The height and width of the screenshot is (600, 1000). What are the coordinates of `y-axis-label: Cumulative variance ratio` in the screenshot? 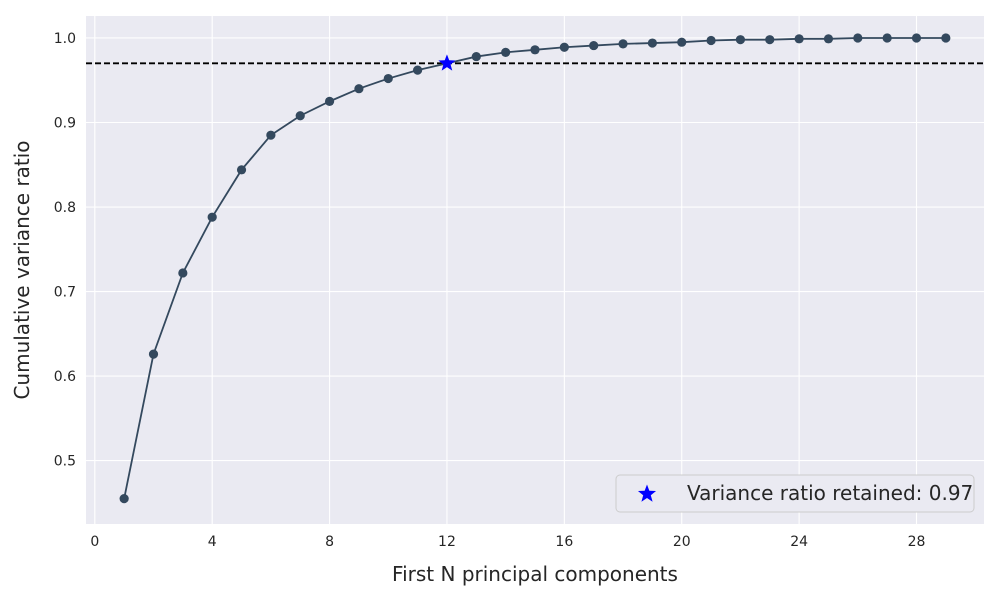 It's located at (22, 269).